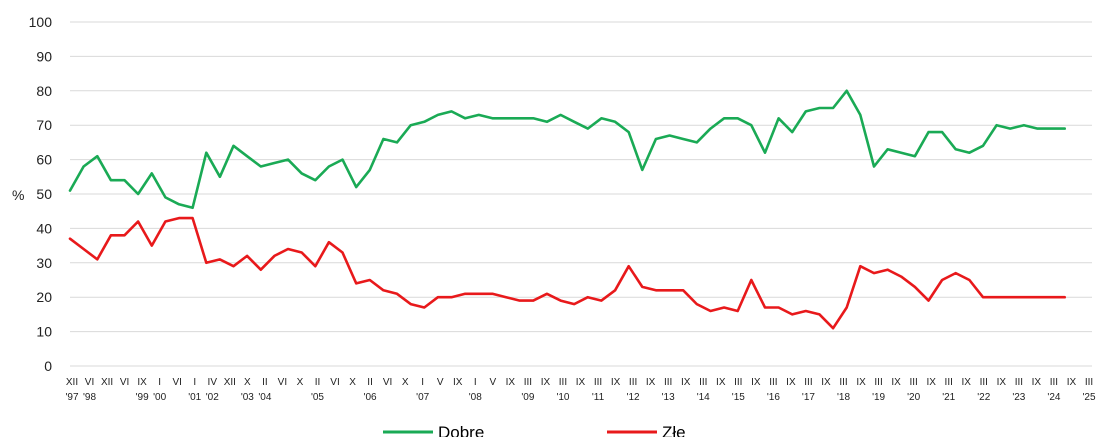 The width and height of the screenshot is (1099, 437). I want to click on y-tick-label: 90, so click(44, 56).